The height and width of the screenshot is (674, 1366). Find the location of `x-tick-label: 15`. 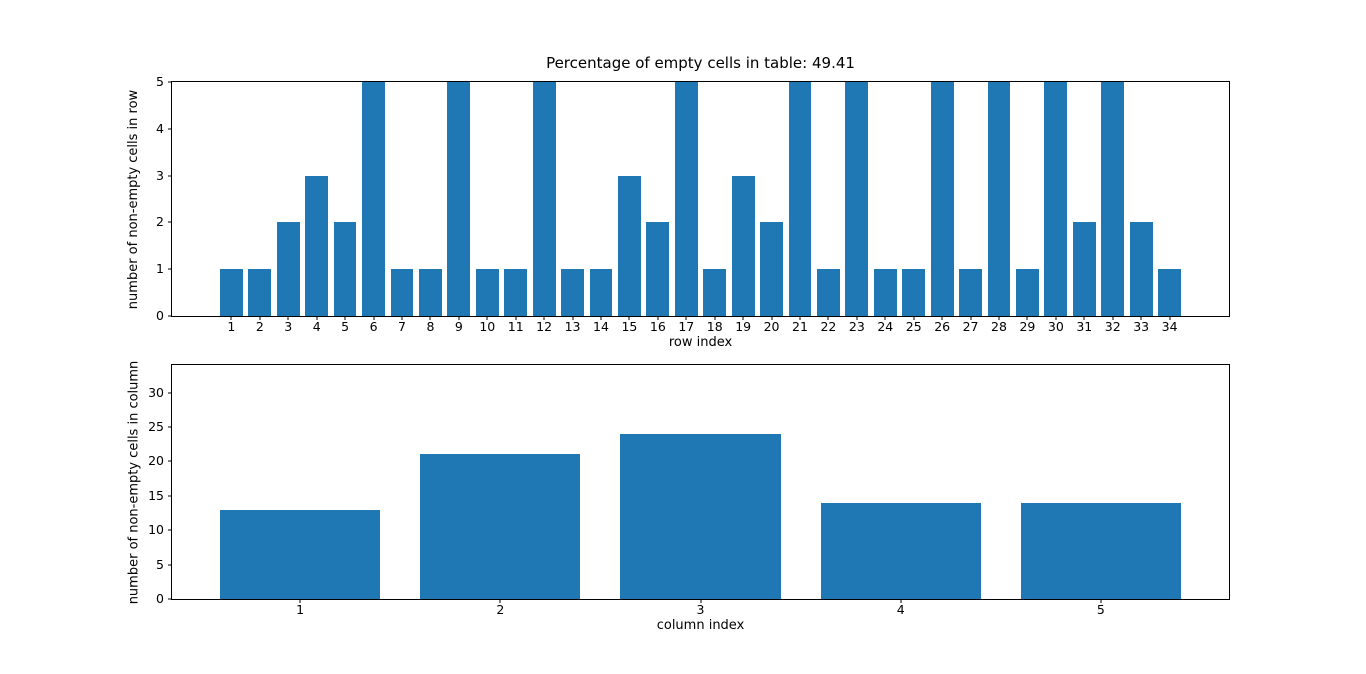

x-tick-label: 15 is located at coordinates (629, 326).